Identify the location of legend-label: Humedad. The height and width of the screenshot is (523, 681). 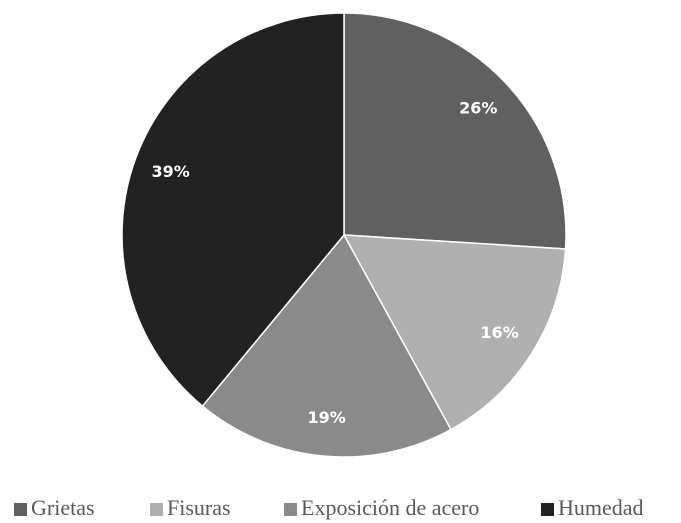
(601, 507).